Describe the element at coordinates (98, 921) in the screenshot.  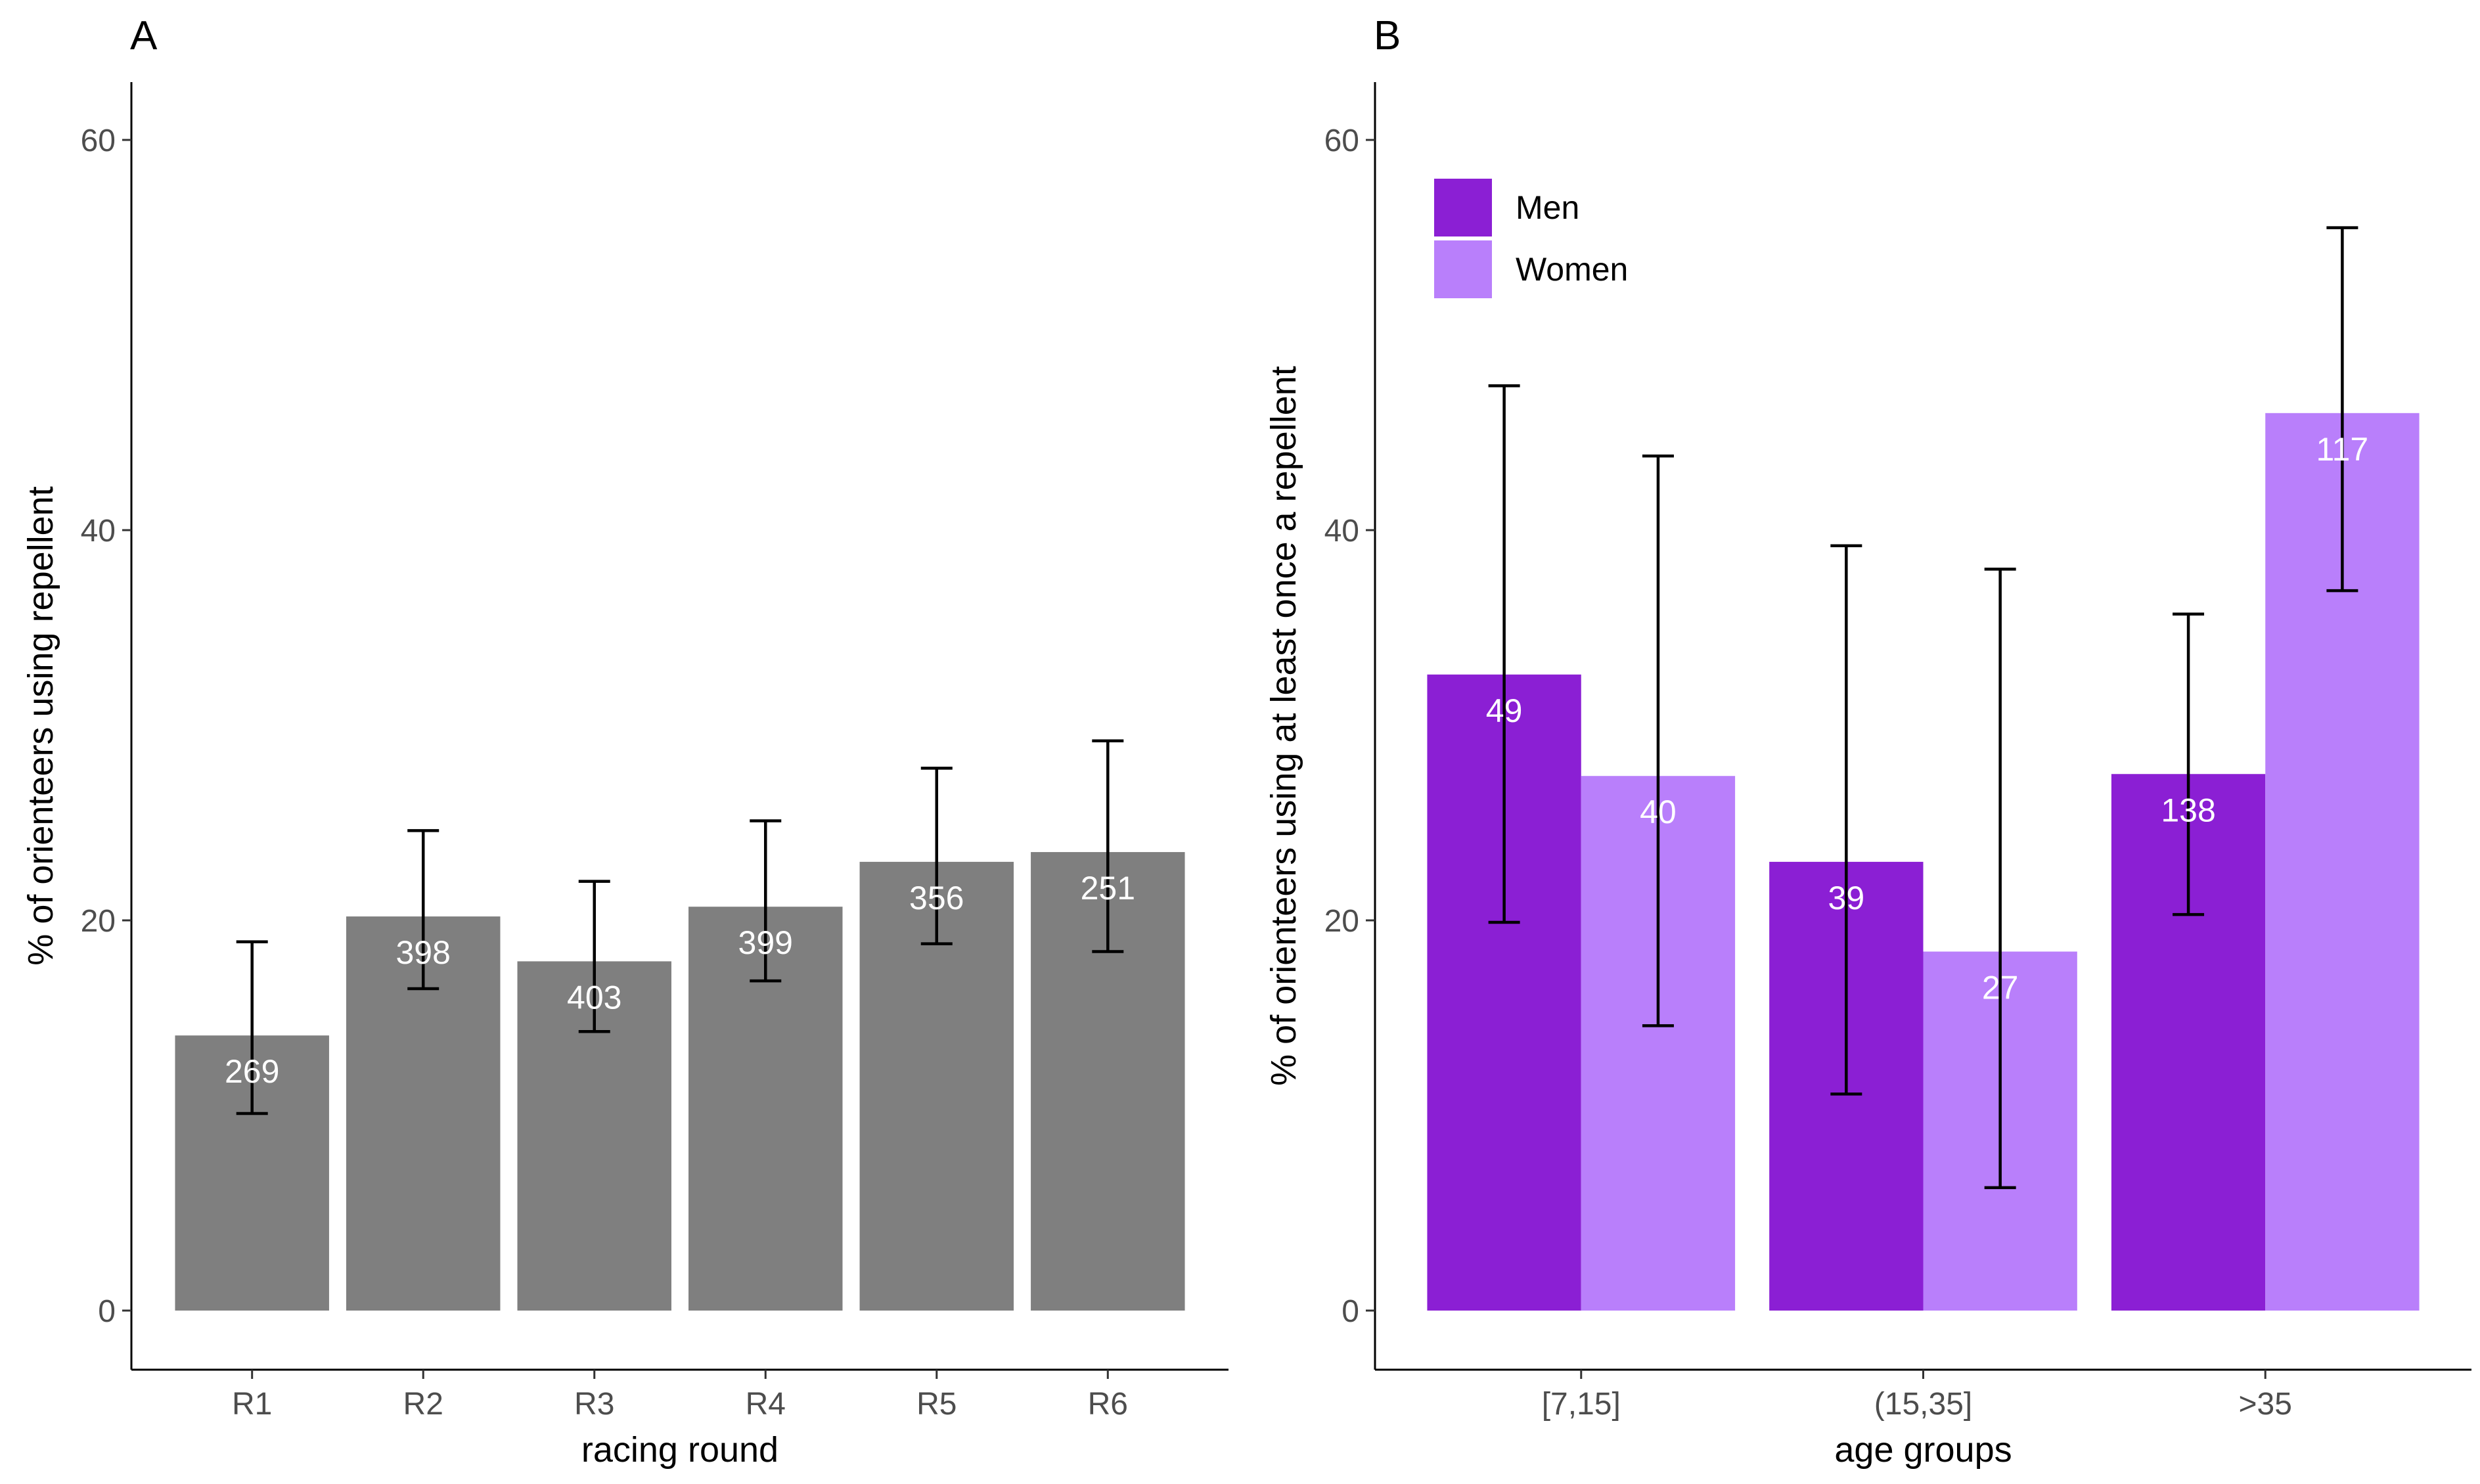
I see `y-tick-label-A-20: 20` at that location.